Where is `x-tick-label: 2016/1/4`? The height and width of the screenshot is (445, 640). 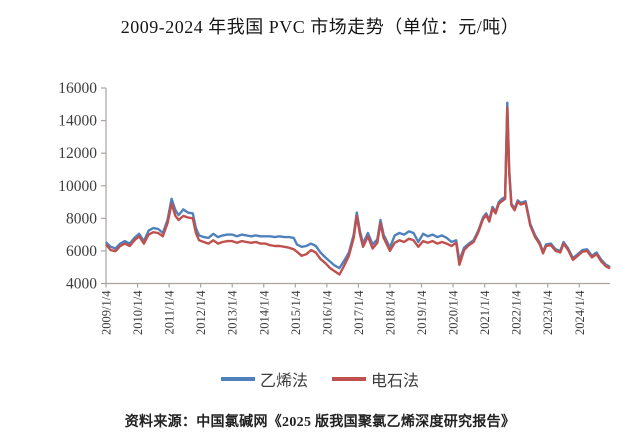
x-tick-label: 2016/1/4 is located at coordinates (327, 312).